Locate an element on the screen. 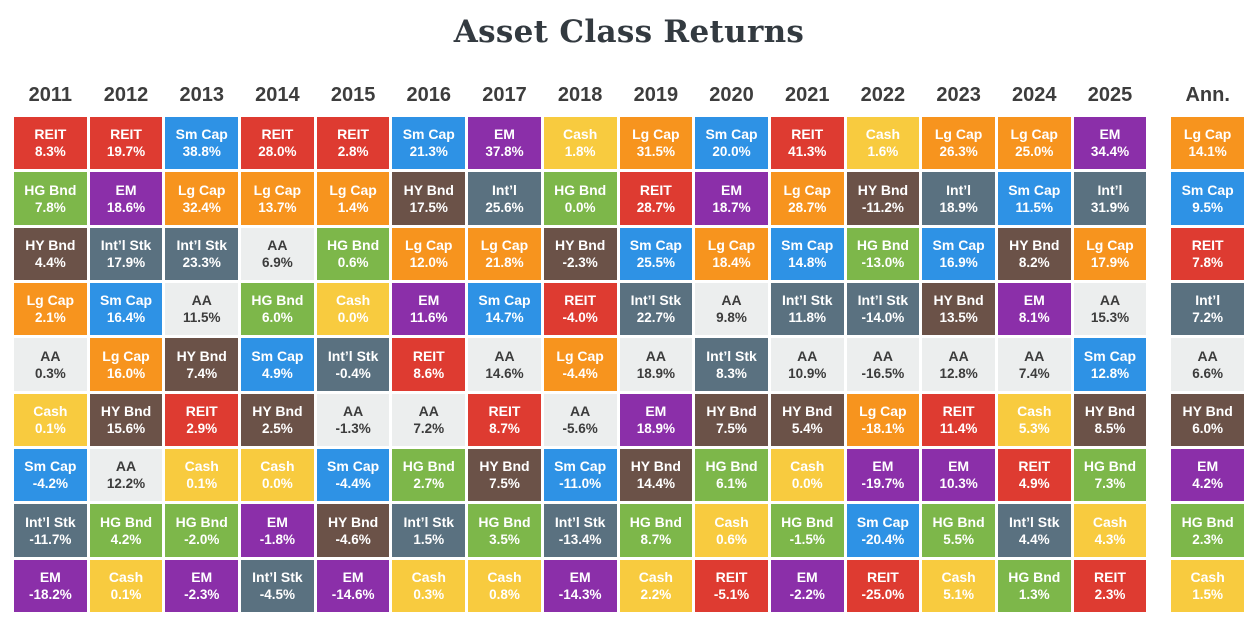  year-header: Ann. is located at coordinates (1207, 95).